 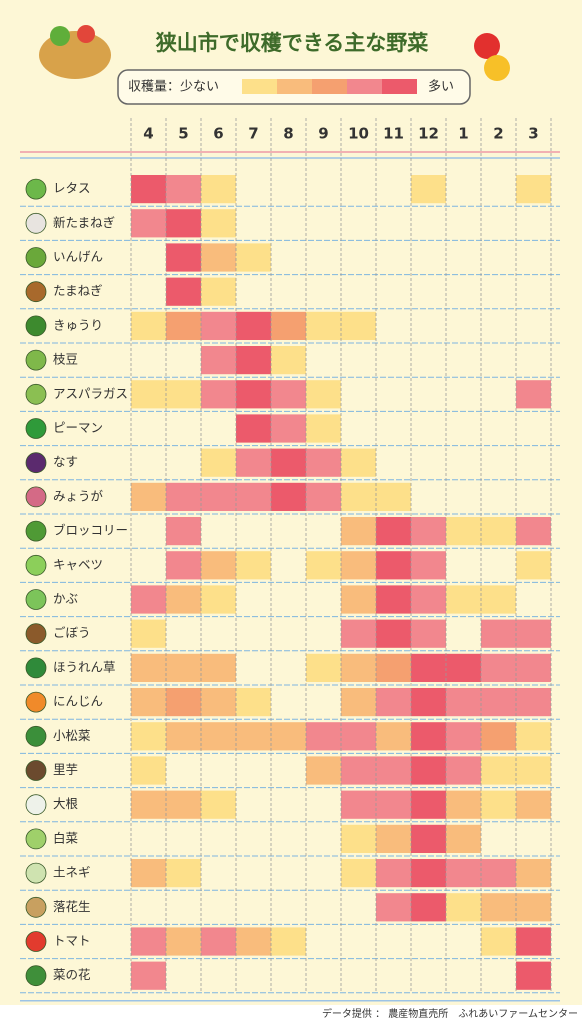 What do you see at coordinates (90, 393) in the screenshot?
I see `vegetable-name: アスパラガス` at bounding box center [90, 393].